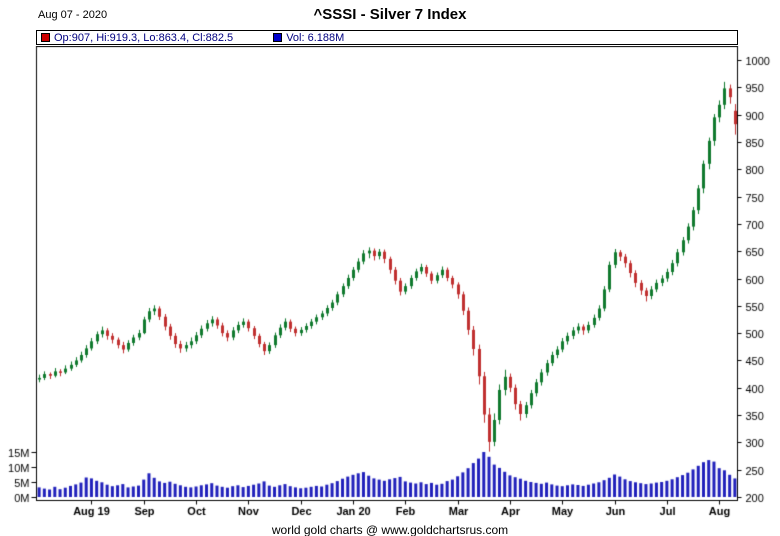  I want to click on ohlc-legend-text: Op:907, Hi:919.3, Lo:863.4, Cl:882.5, so click(144, 37).